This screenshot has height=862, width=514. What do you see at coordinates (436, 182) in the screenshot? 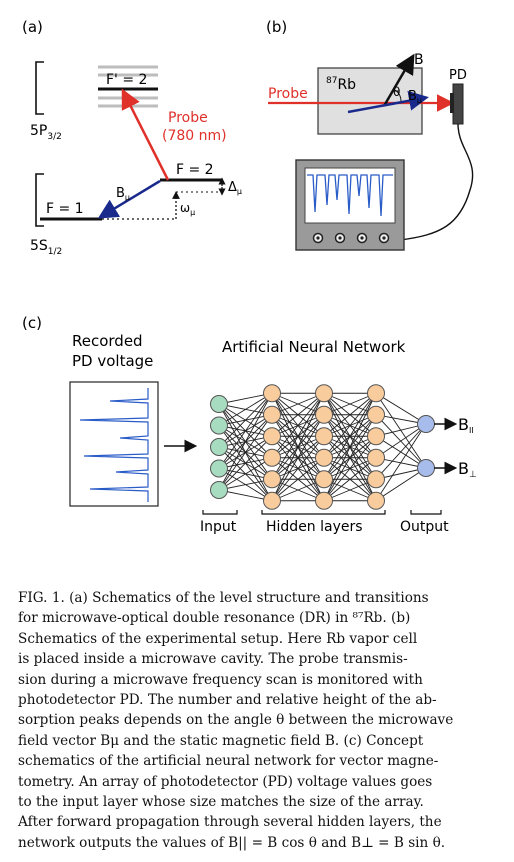
I see `pd-cable` at bounding box center [436, 182].